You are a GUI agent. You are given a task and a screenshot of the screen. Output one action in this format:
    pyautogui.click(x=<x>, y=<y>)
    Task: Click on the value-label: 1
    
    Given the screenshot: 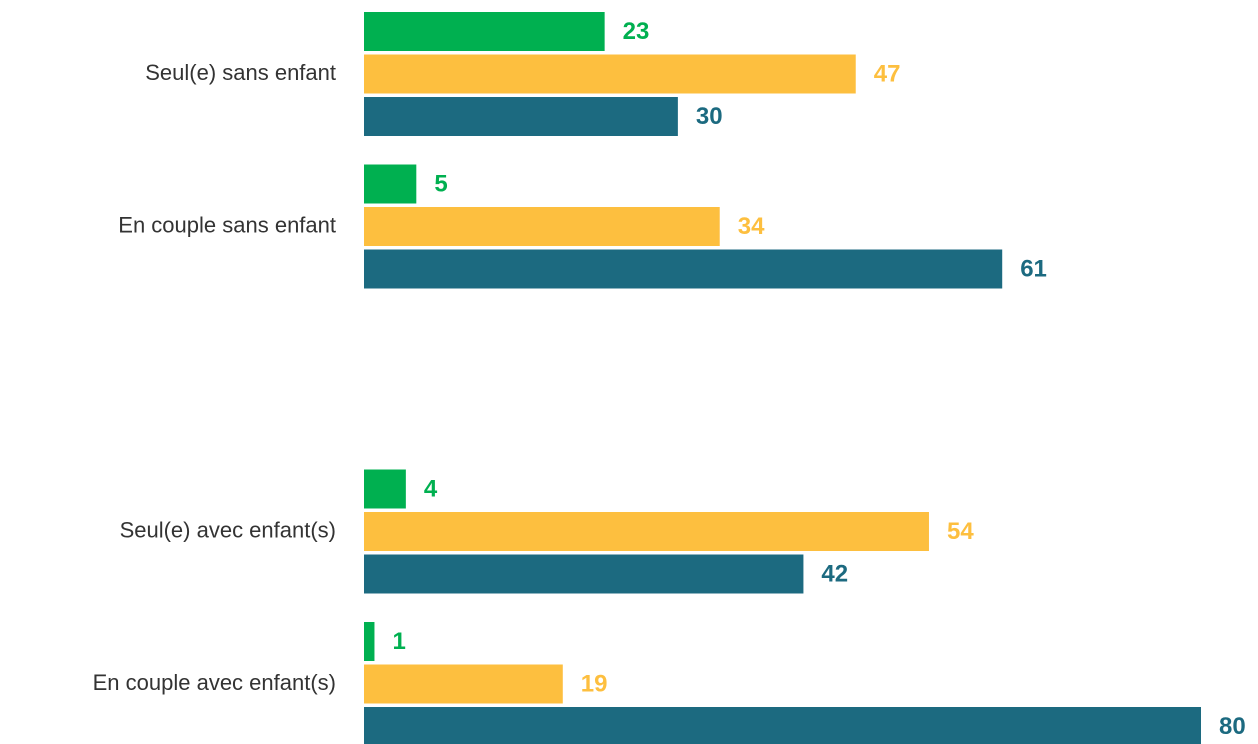 What is the action you would take?
    pyautogui.click(x=398, y=641)
    